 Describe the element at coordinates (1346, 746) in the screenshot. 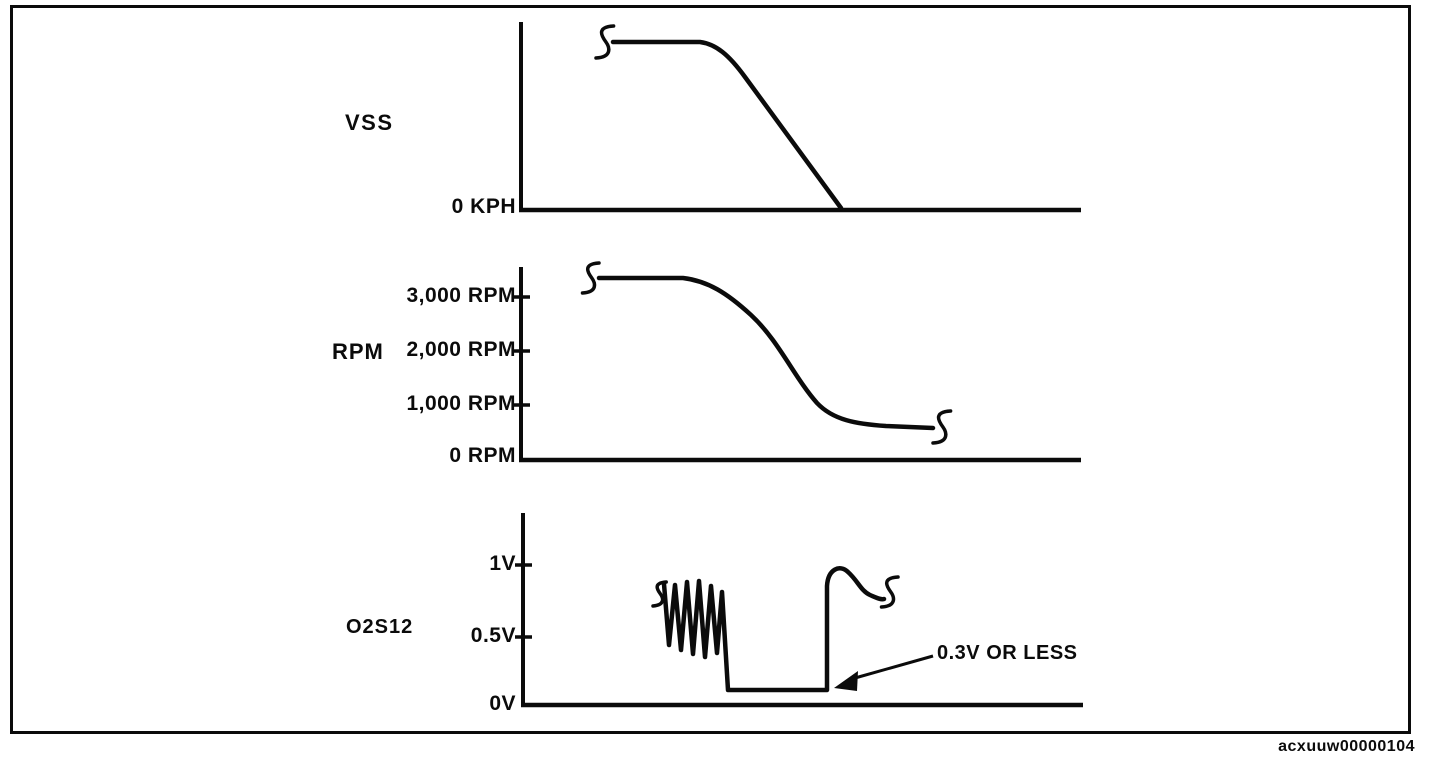

I see `figure-id-label: acxuuw00000104` at that location.